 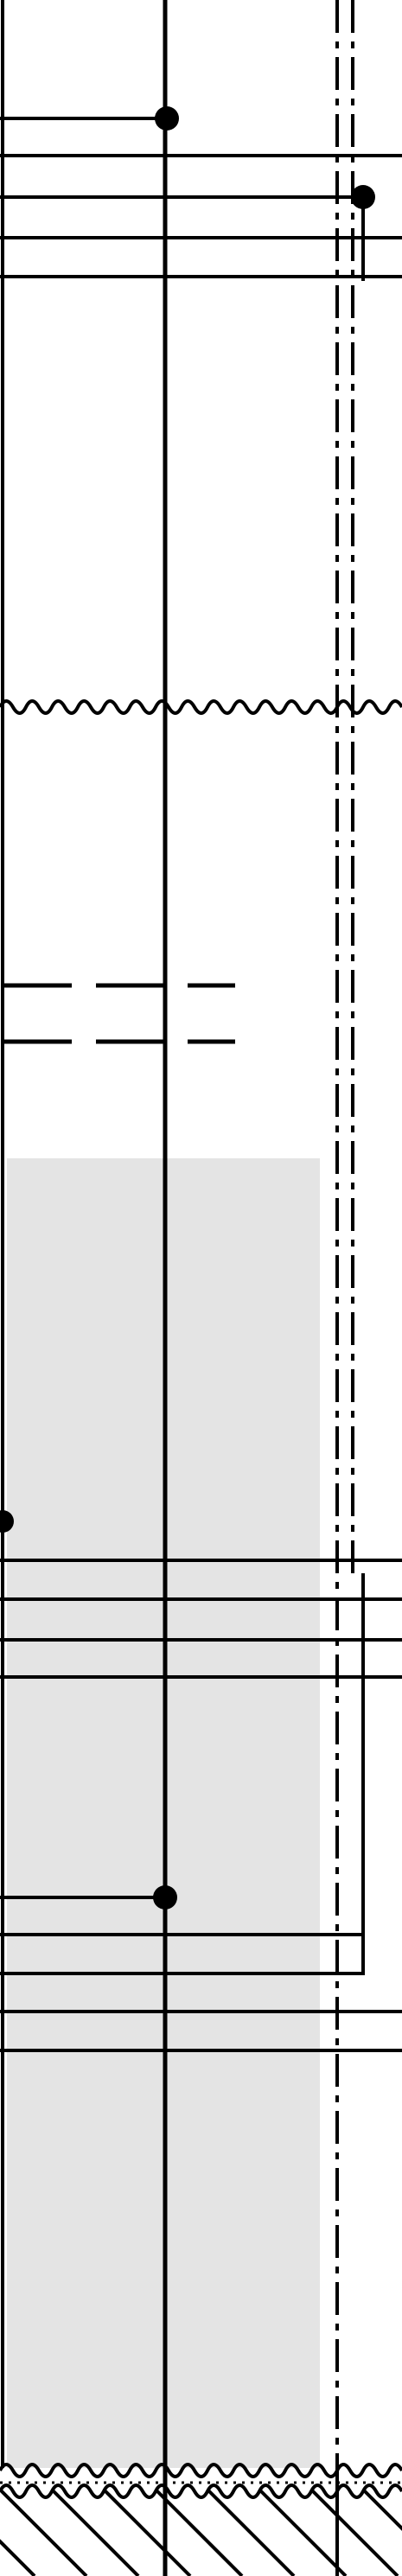 What do you see at coordinates (7, 1521) in the screenshot?
I see `node-left-border` at bounding box center [7, 1521].